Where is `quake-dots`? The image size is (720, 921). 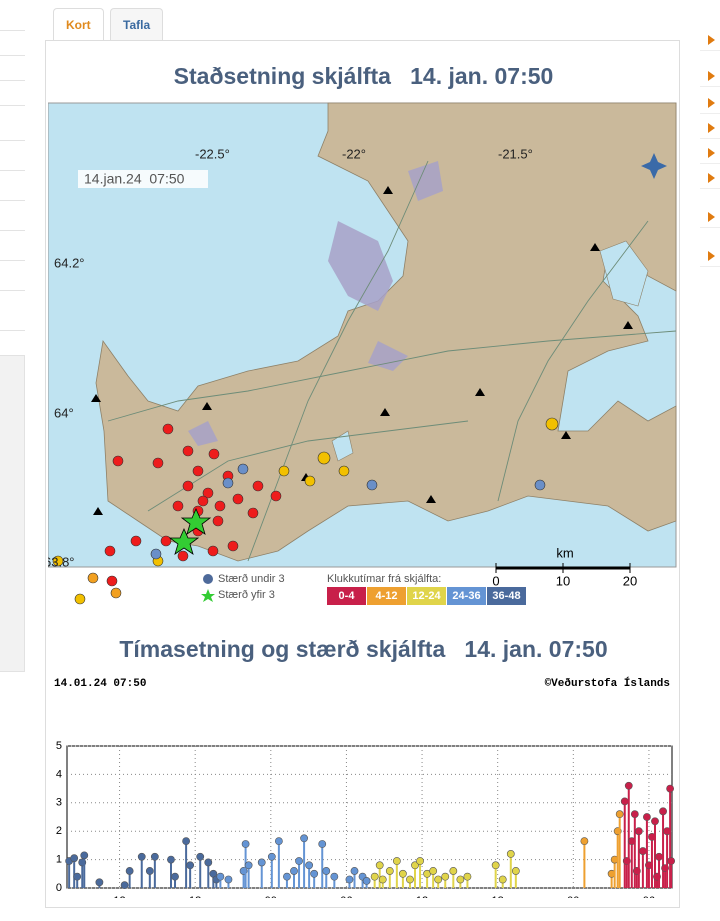 quake-dots is located at coordinates (305, 511).